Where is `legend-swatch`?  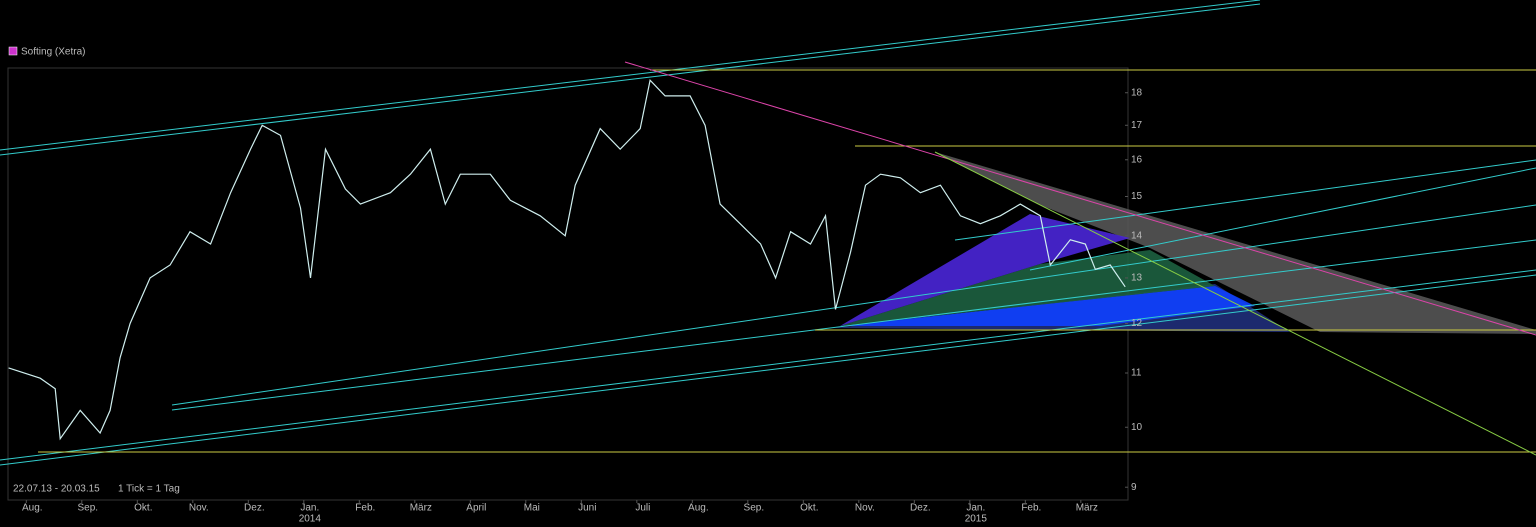
legend-swatch is located at coordinates (13, 51).